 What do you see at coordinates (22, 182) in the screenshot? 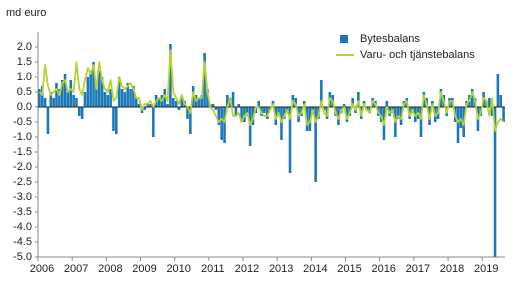
I see `y-tick-label: -2.5` at bounding box center [22, 182].